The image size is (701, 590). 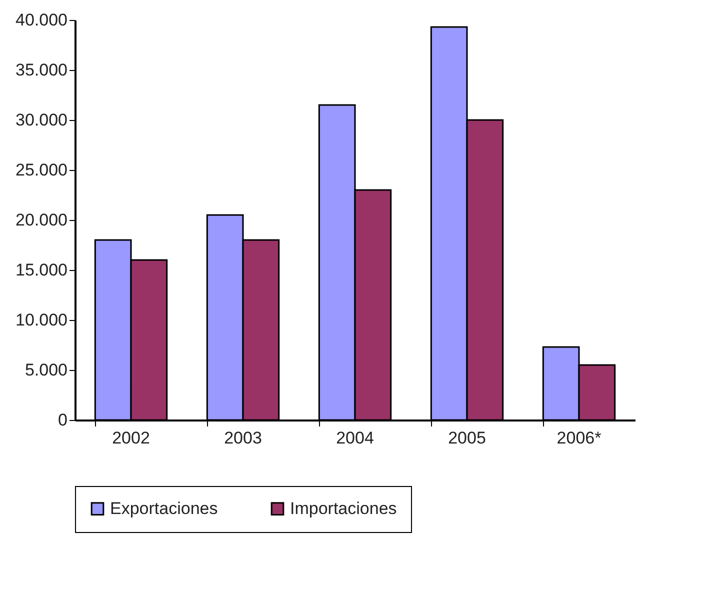 I want to click on y-tick-label: 35.000, so click(x=42, y=70).